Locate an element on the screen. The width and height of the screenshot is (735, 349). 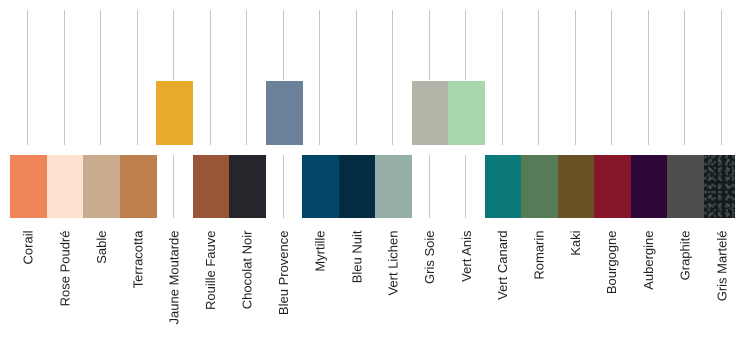
color-name: Vert Canard is located at coordinates (502, 265).